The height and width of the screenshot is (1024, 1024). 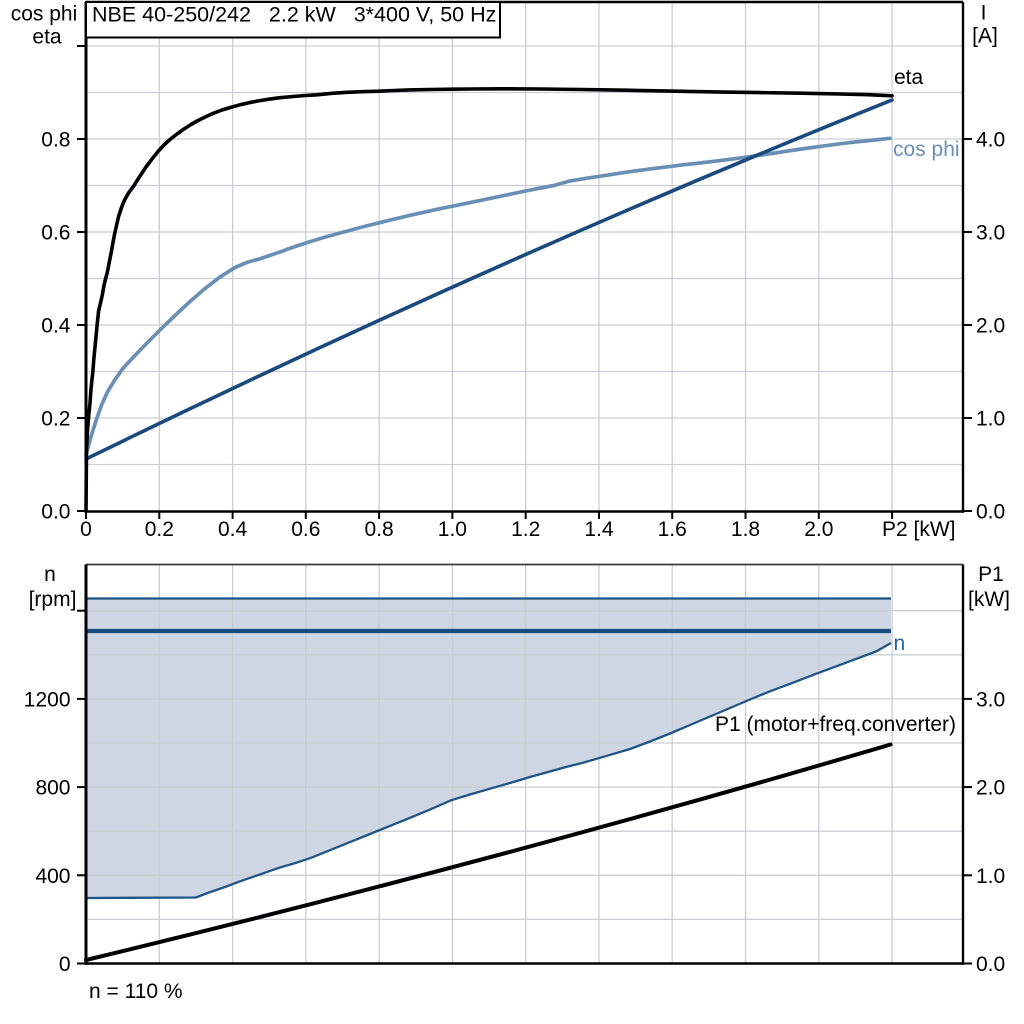 What do you see at coordinates (989, 599) in the screenshot?
I see `svg-text: [kW]` at bounding box center [989, 599].